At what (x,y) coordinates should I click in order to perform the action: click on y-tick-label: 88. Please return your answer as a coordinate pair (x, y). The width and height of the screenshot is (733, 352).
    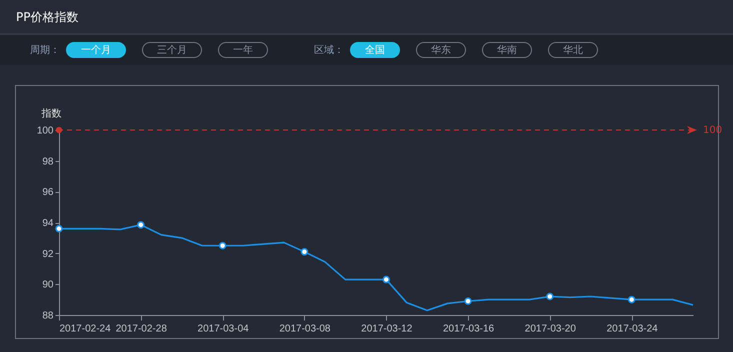
    Looking at the image, I should click on (48, 316).